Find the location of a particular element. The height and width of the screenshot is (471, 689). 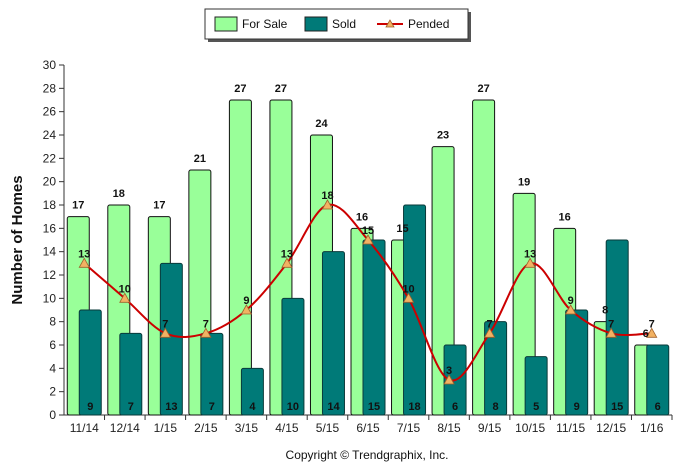

y-tick-label: 14 is located at coordinates (50, 252).